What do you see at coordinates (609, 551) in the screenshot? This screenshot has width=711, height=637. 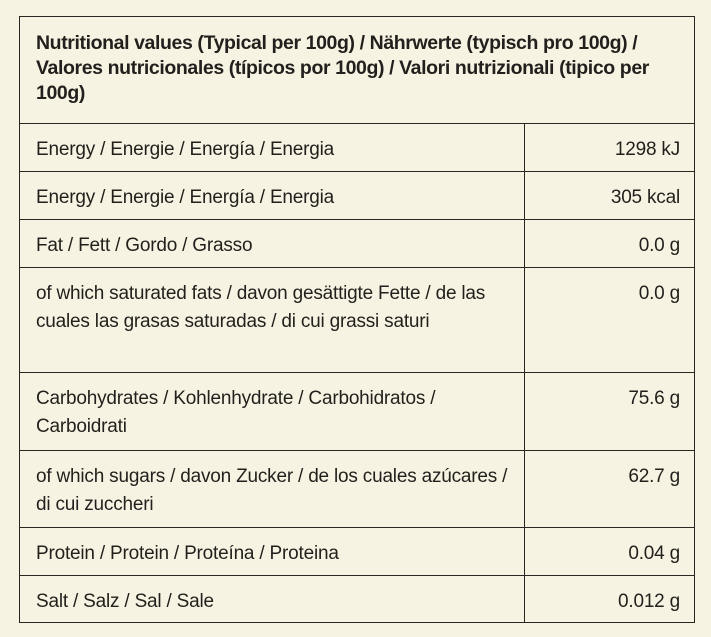 I see `nutrient-value: 0.04 g` at bounding box center [609, 551].